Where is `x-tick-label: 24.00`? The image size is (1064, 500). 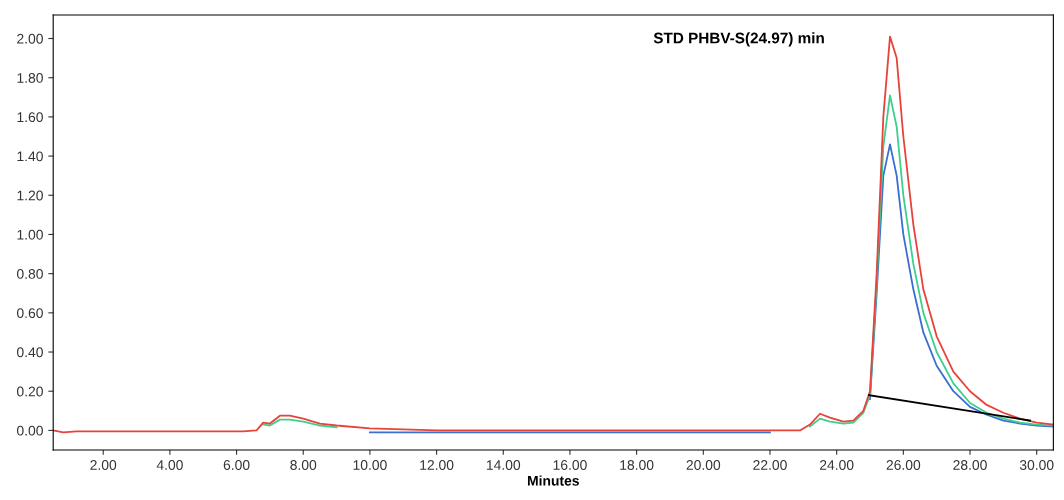
x-tick-label: 24.00 is located at coordinates (836, 465).